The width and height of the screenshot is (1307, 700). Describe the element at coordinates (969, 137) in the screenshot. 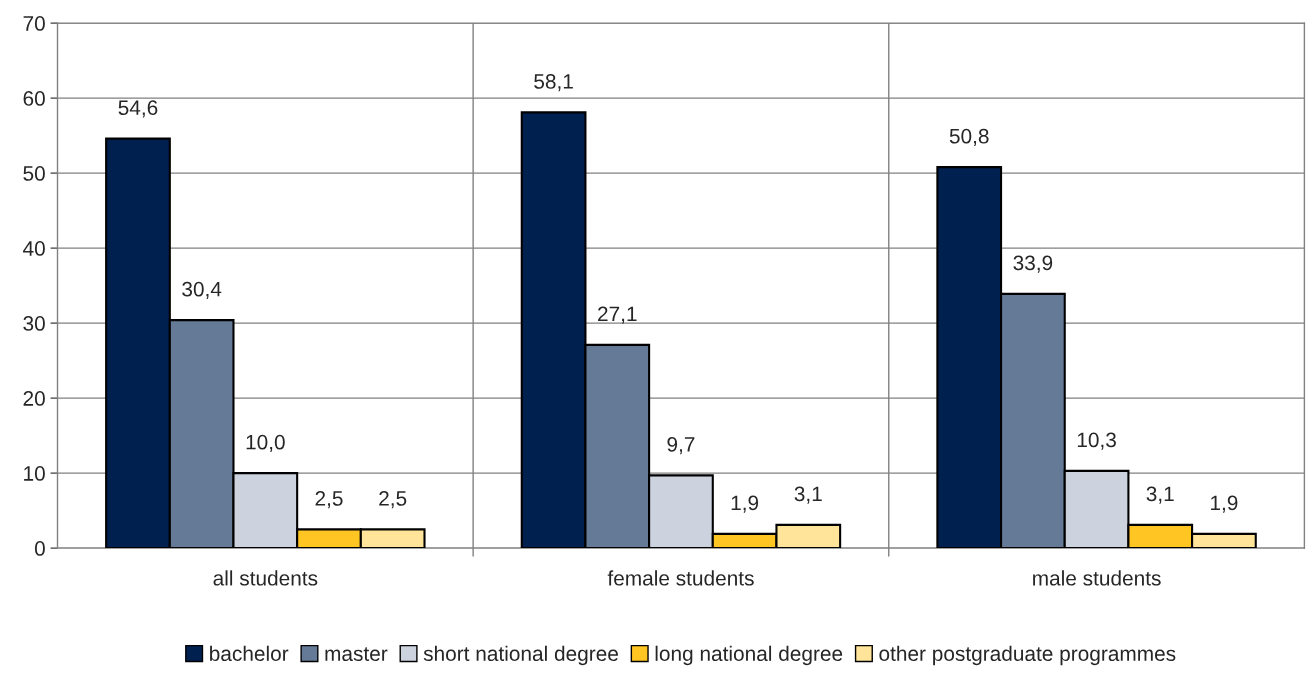

I see `data-label: 50,8` at that location.